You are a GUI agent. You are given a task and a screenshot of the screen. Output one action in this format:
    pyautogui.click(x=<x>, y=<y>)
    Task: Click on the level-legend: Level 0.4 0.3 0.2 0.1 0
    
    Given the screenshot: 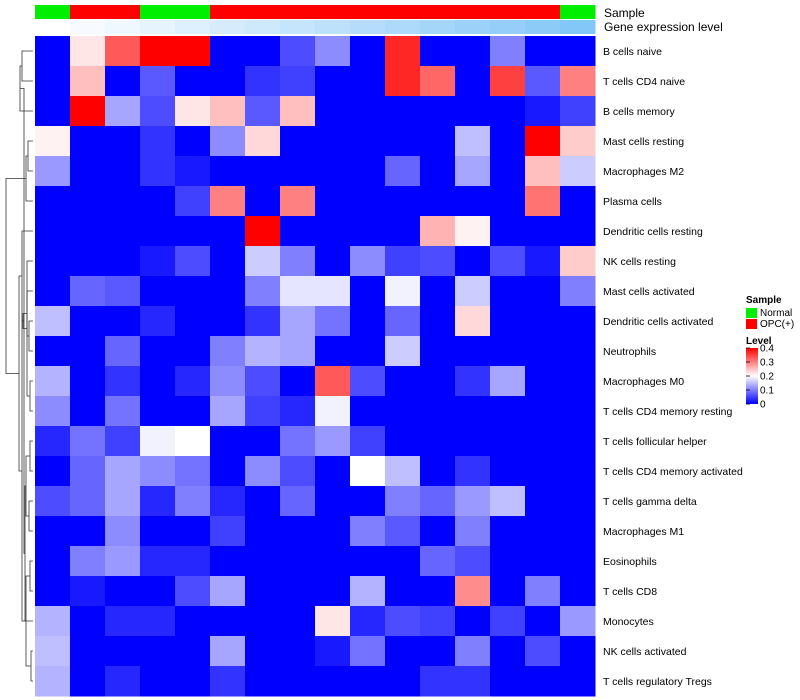 What is the action you would take?
    pyautogui.click(x=760, y=373)
    